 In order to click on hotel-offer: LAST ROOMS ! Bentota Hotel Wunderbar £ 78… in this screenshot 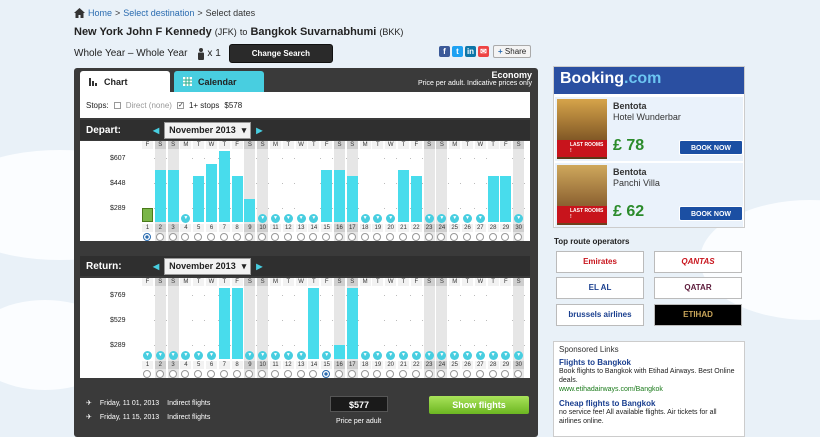, I will do `click(649, 129)`.